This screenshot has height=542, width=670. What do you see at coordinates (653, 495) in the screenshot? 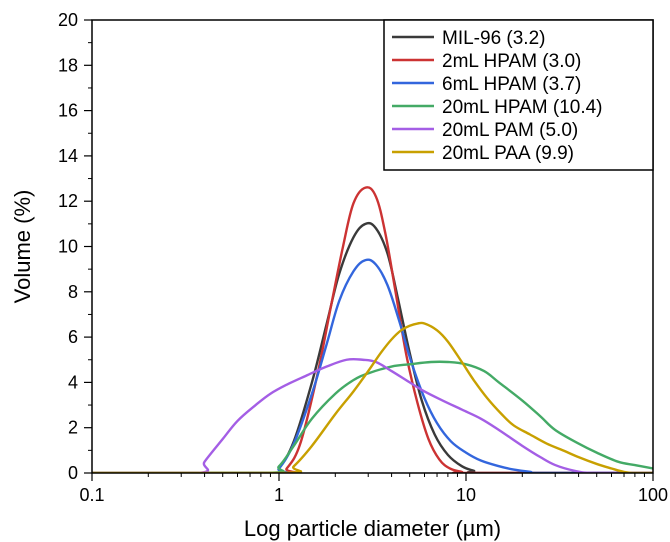
I see `x-tick-label: 100` at bounding box center [653, 495].